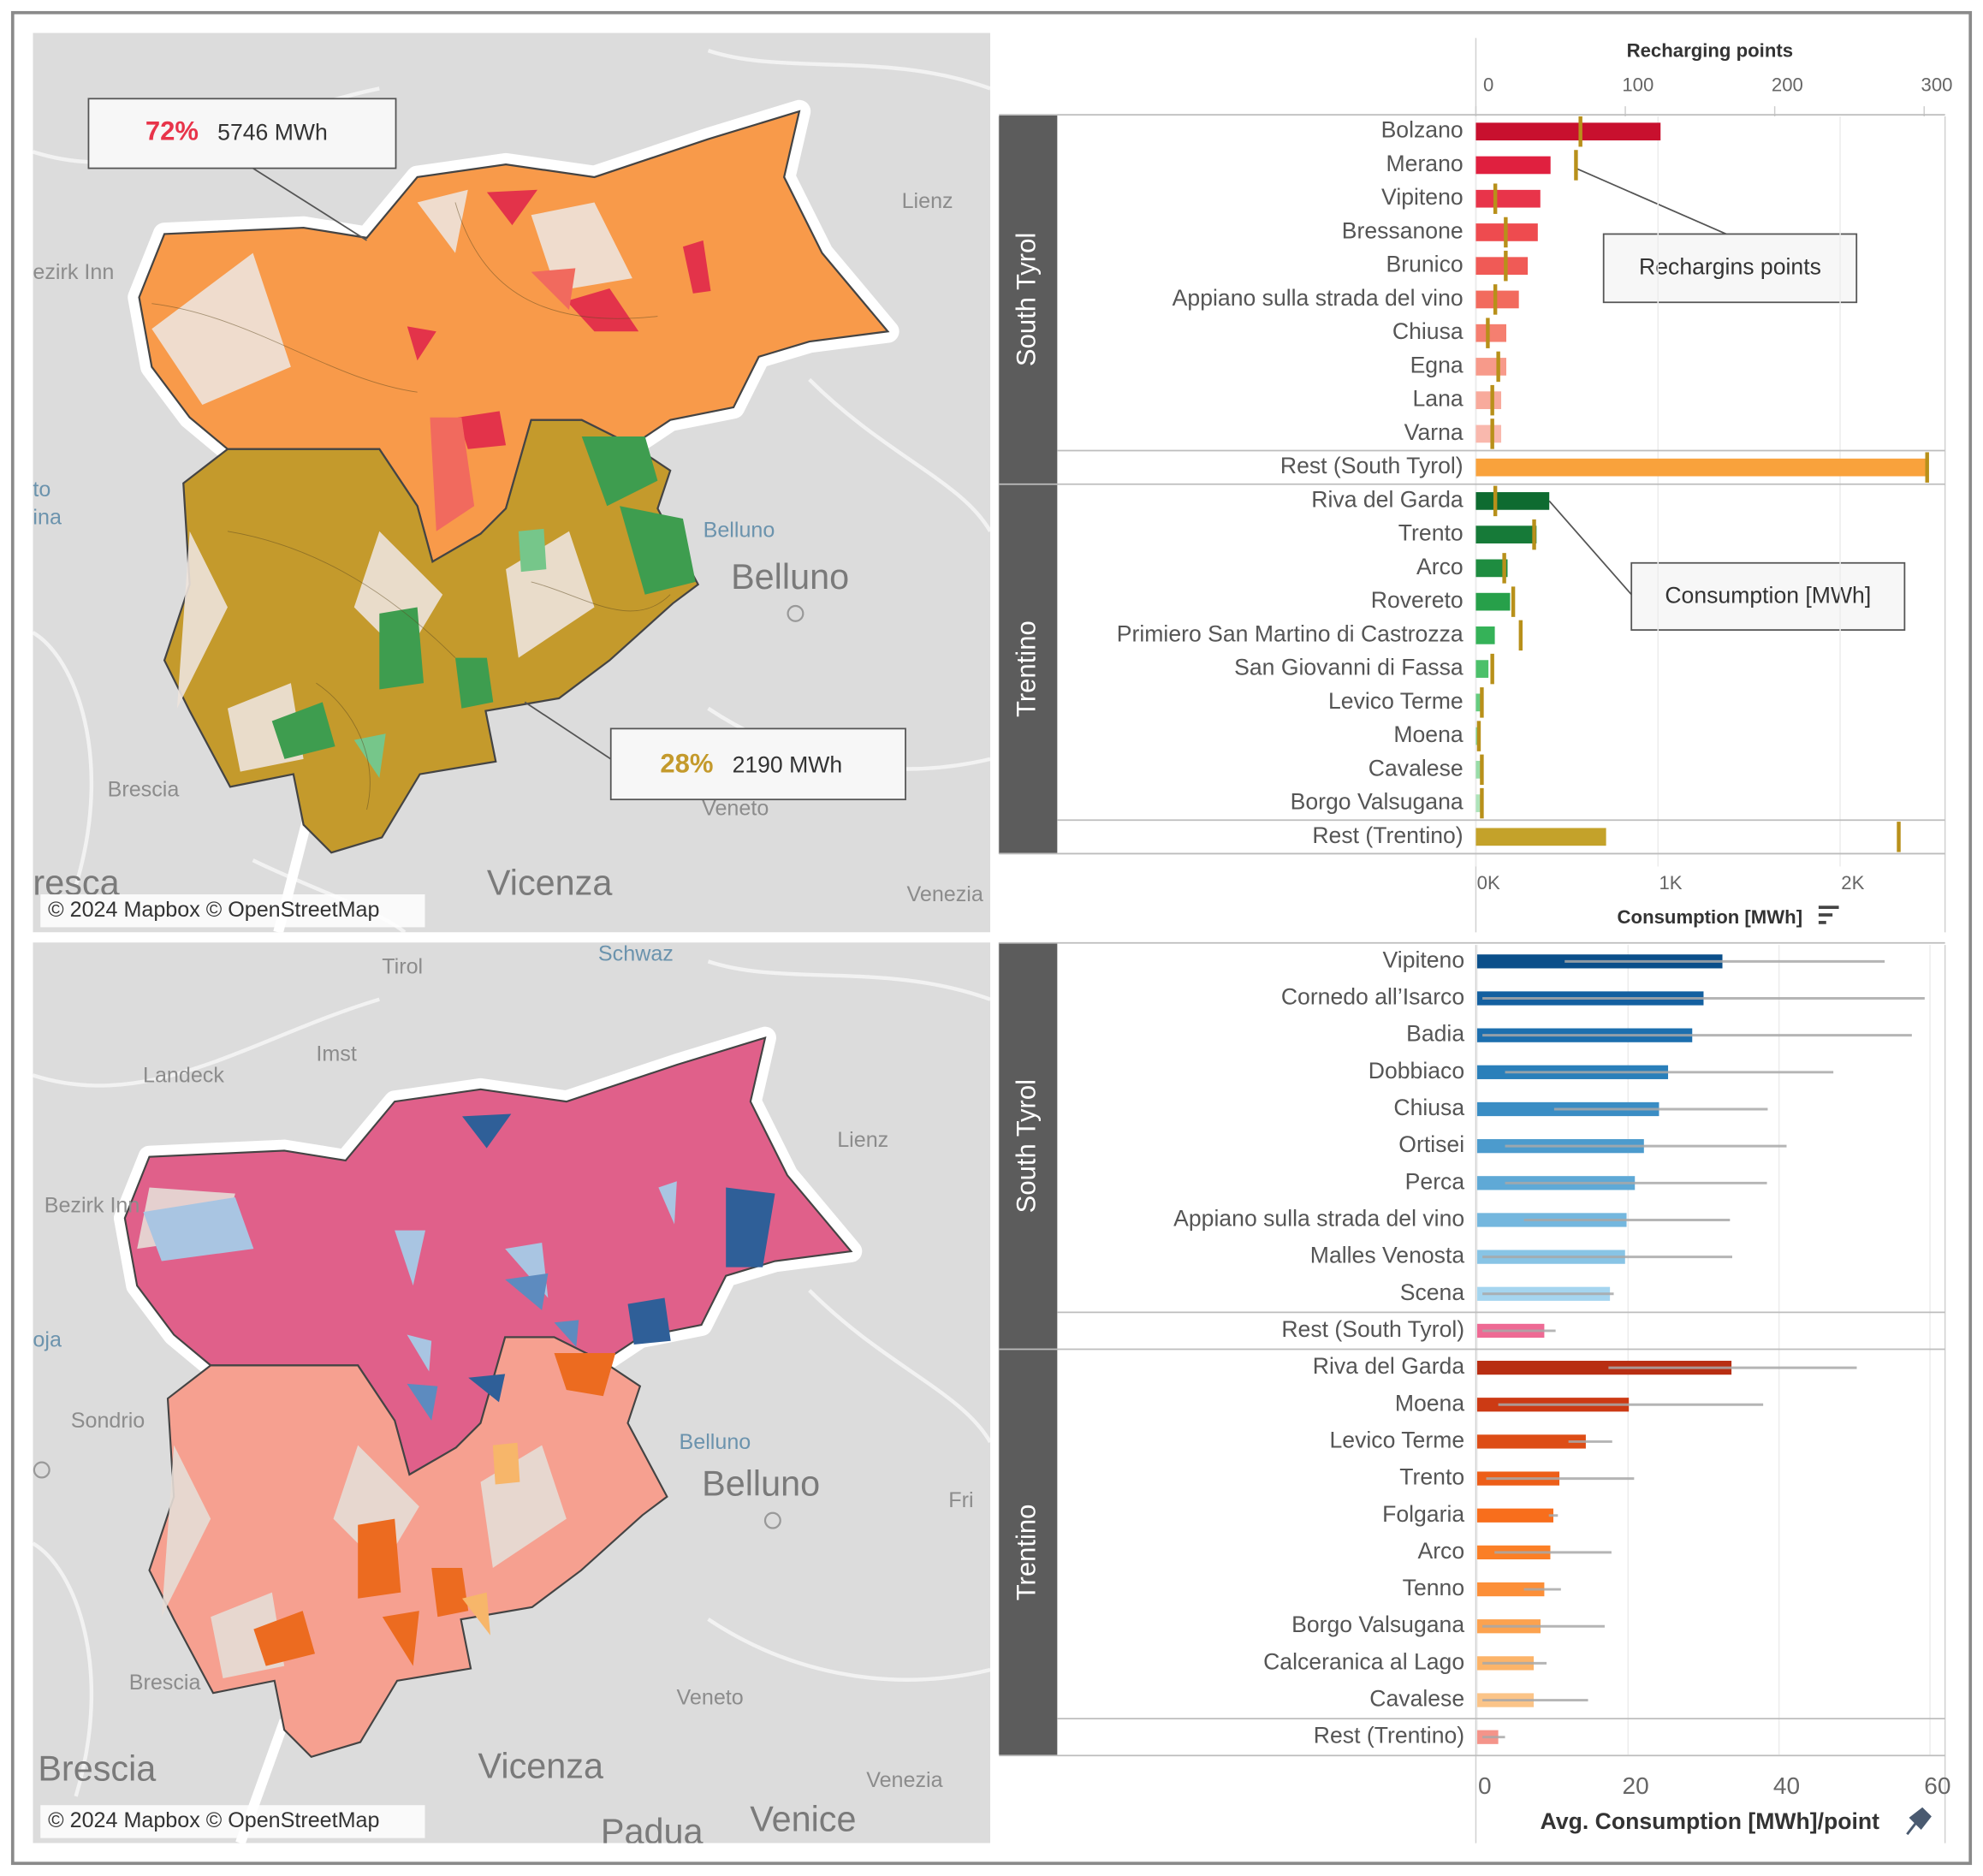 The width and height of the screenshot is (1983, 1876). Describe the element at coordinates (1425, 163) in the screenshot. I see `category-label: Merano` at that location.